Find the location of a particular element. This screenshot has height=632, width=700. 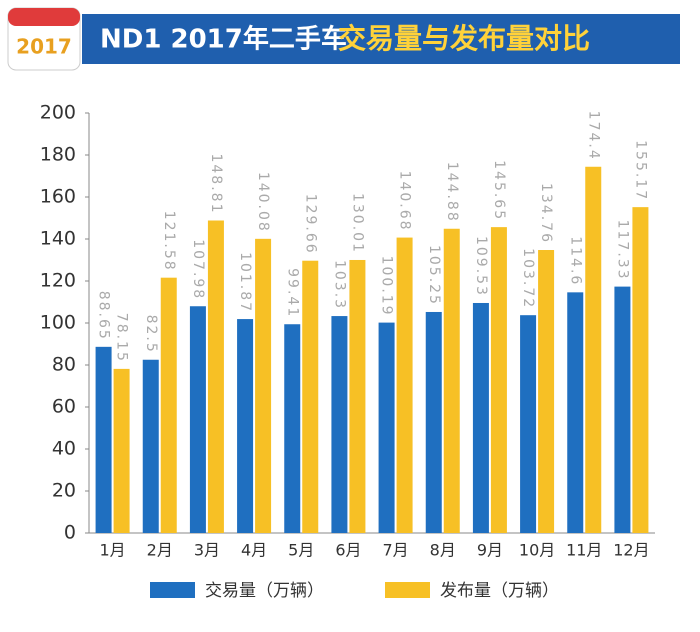

value-label: 103.3 is located at coordinates (339, 285).